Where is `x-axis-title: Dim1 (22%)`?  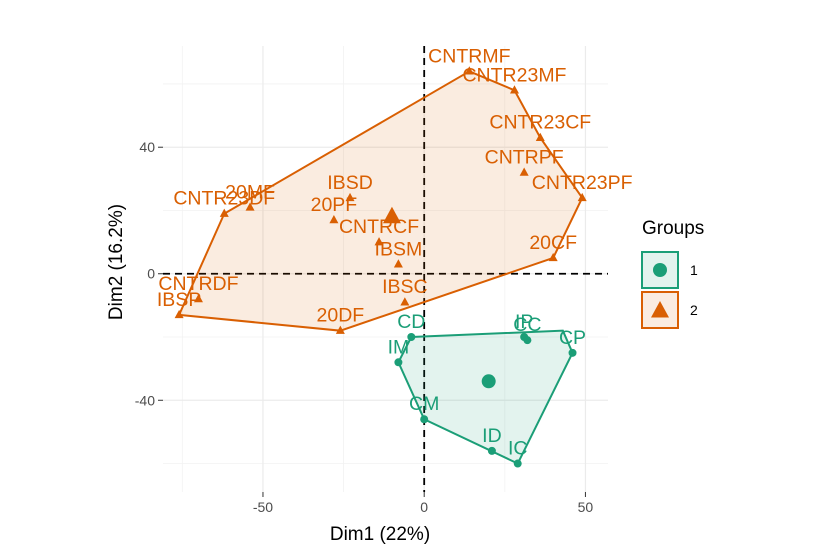 x-axis-title: Dim1 (22%) is located at coordinates (380, 534).